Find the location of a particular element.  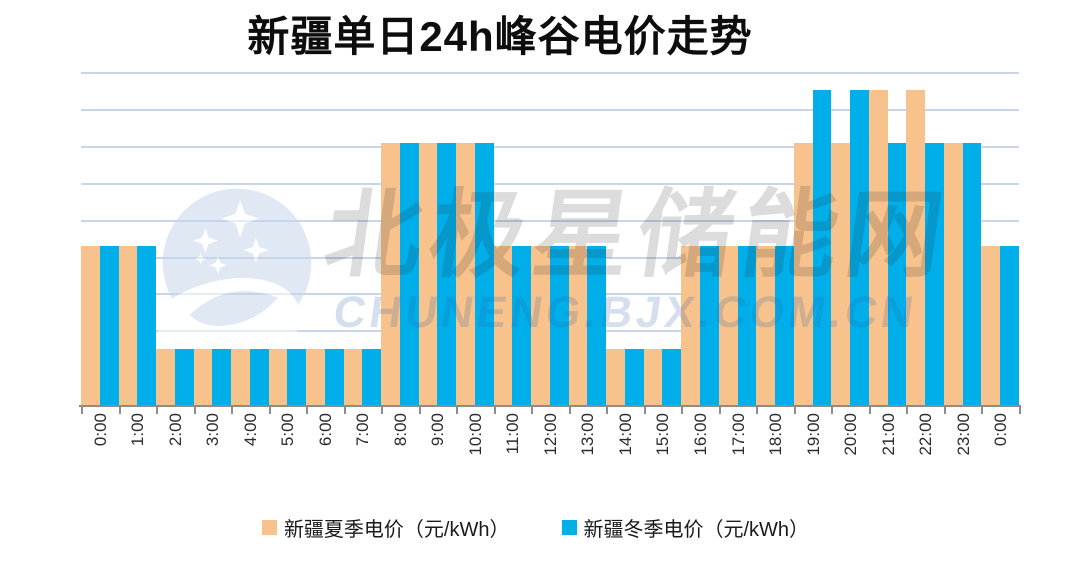

x-axis-label-cell-19: 19:00 is located at coordinates (813, 453).